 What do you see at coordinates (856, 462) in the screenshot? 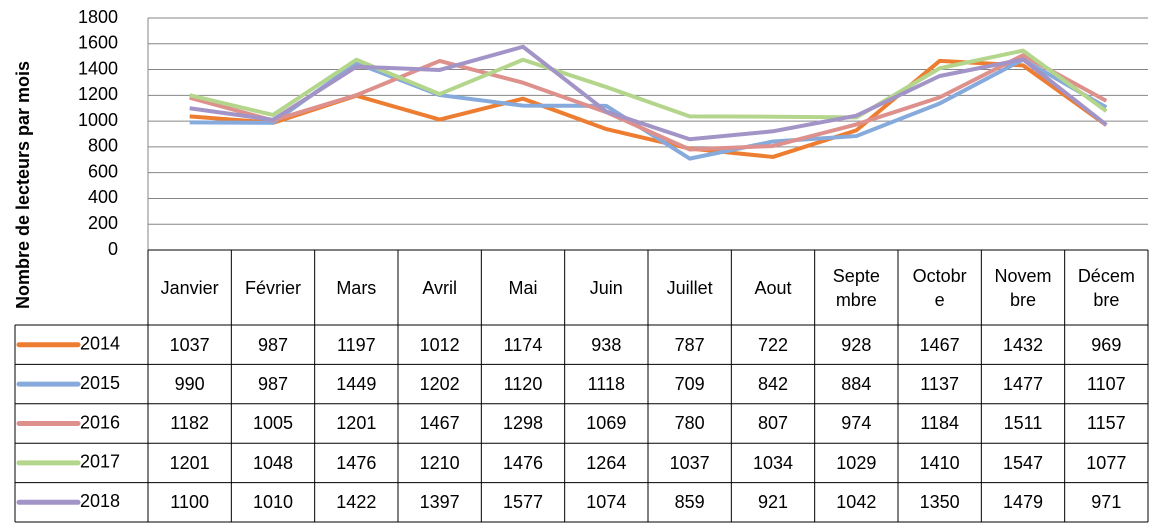
I see `value-cell: 1029` at bounding box center [856, 462].